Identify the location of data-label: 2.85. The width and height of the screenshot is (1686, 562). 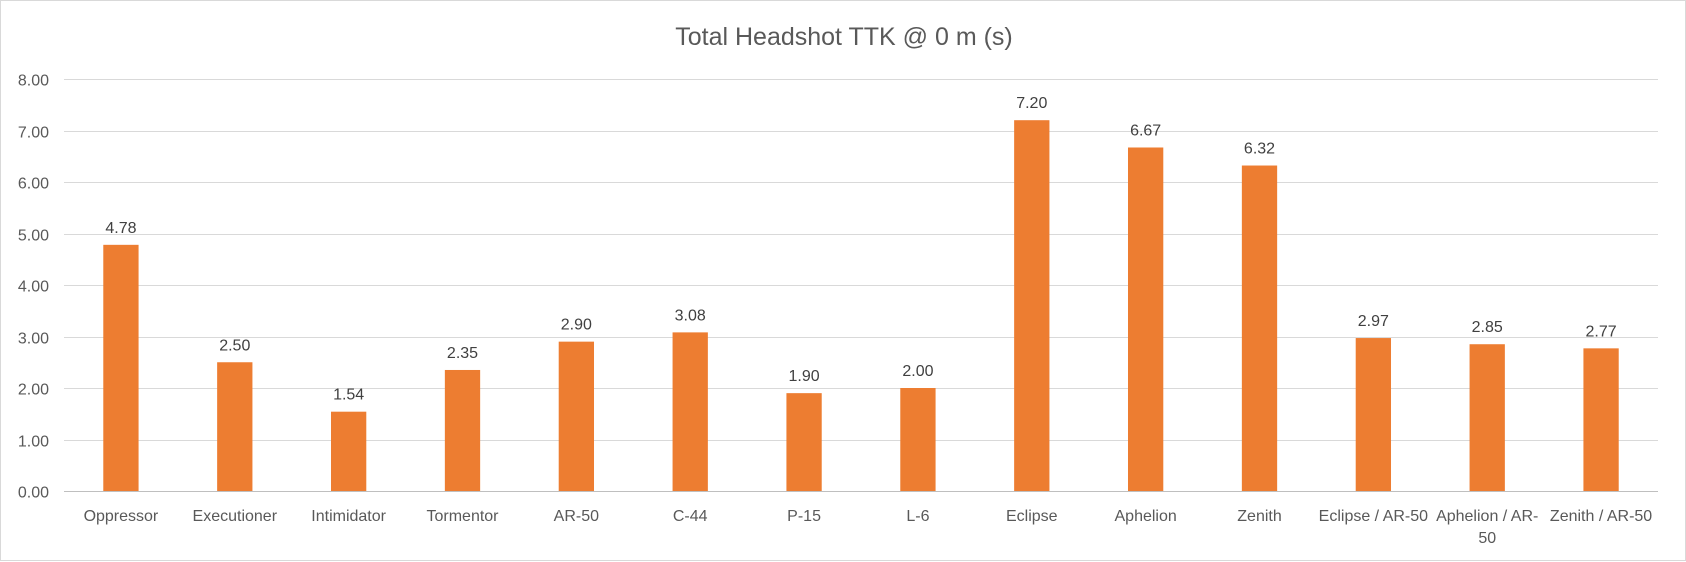
(1487, 327).